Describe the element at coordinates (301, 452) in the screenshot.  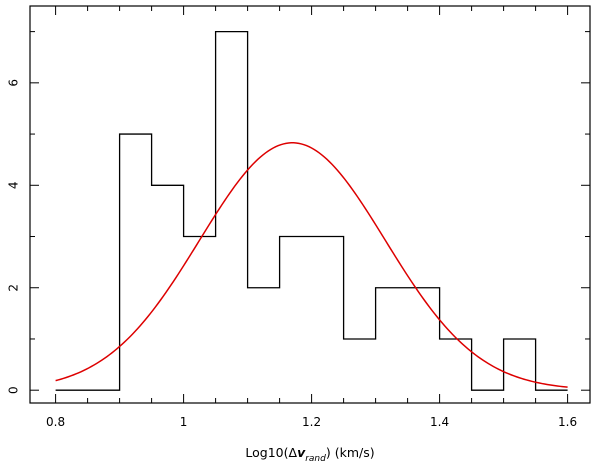
I see `x-label-v: v` at that location.